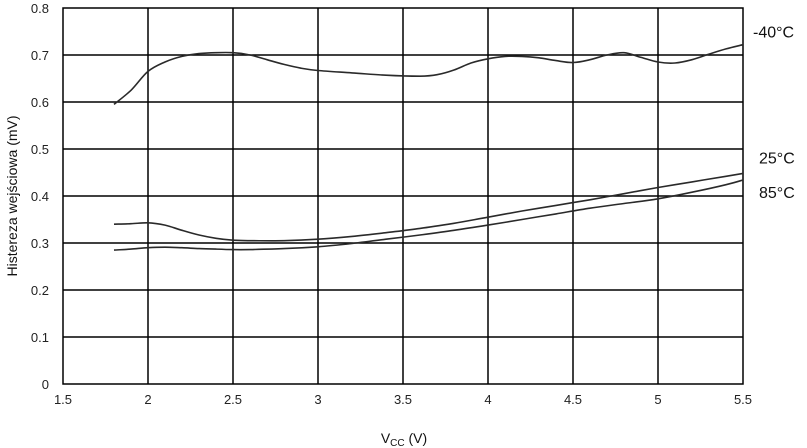 Image resolution: width=807 pixels, height=448 pixels. Describe the element at coordinates (63, 399) in the screenshot. I see `x-tick-label: 1.5` at that location.